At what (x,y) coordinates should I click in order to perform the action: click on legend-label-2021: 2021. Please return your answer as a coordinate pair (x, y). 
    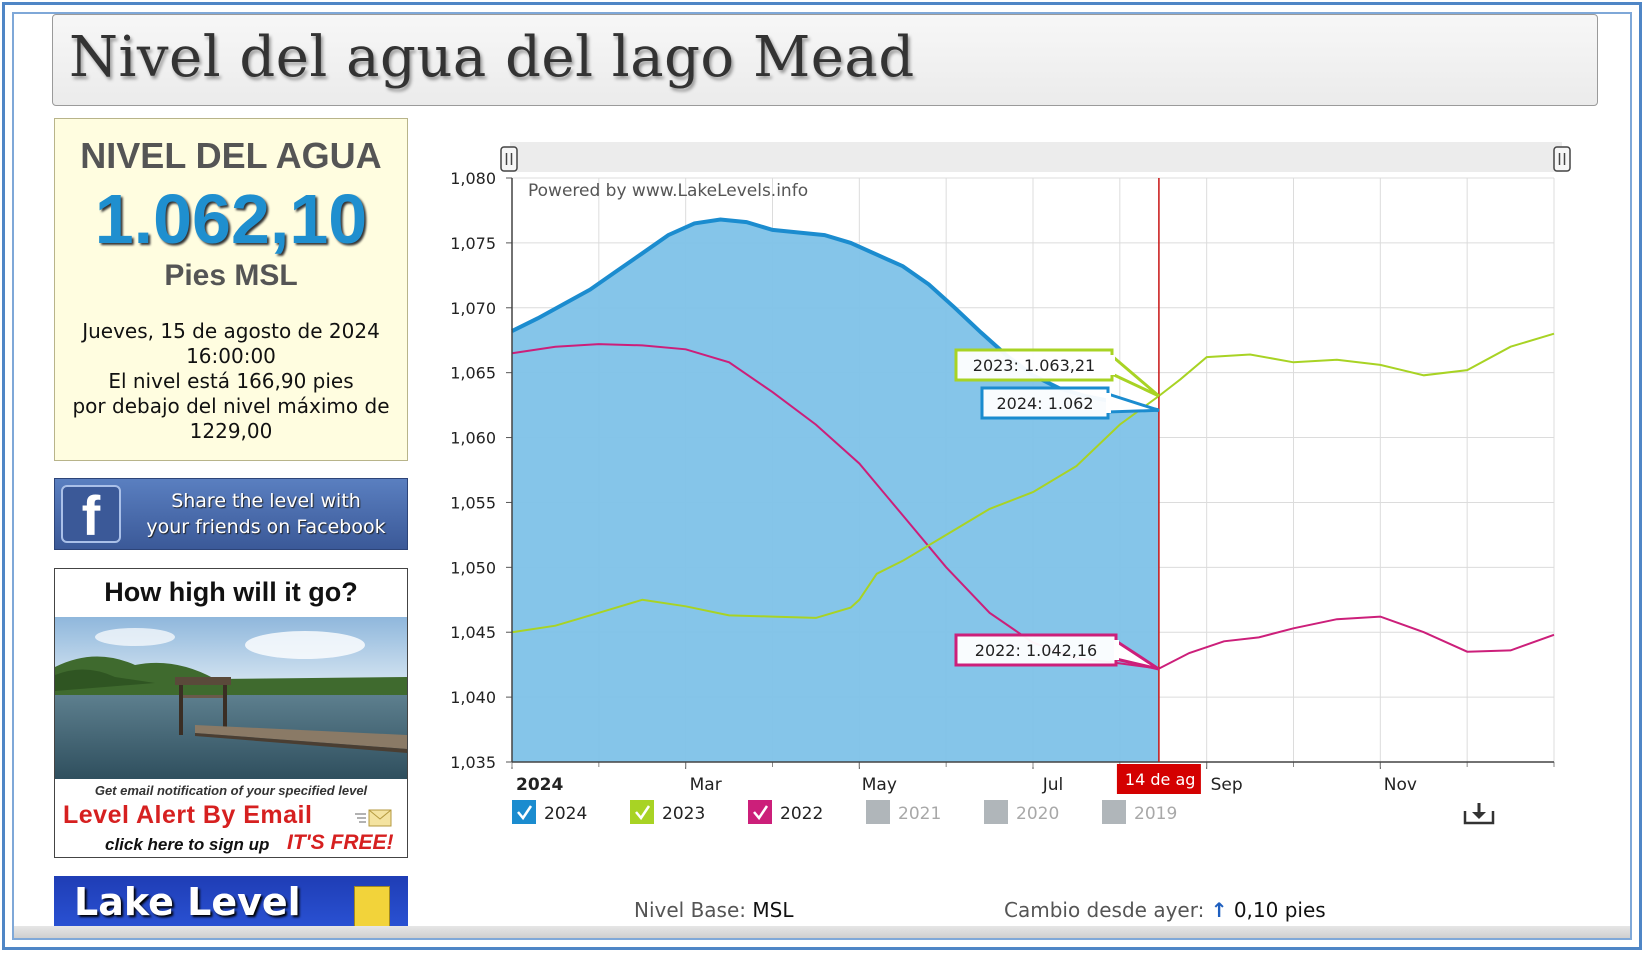
    Looking at the image, I should click on (919, 814).